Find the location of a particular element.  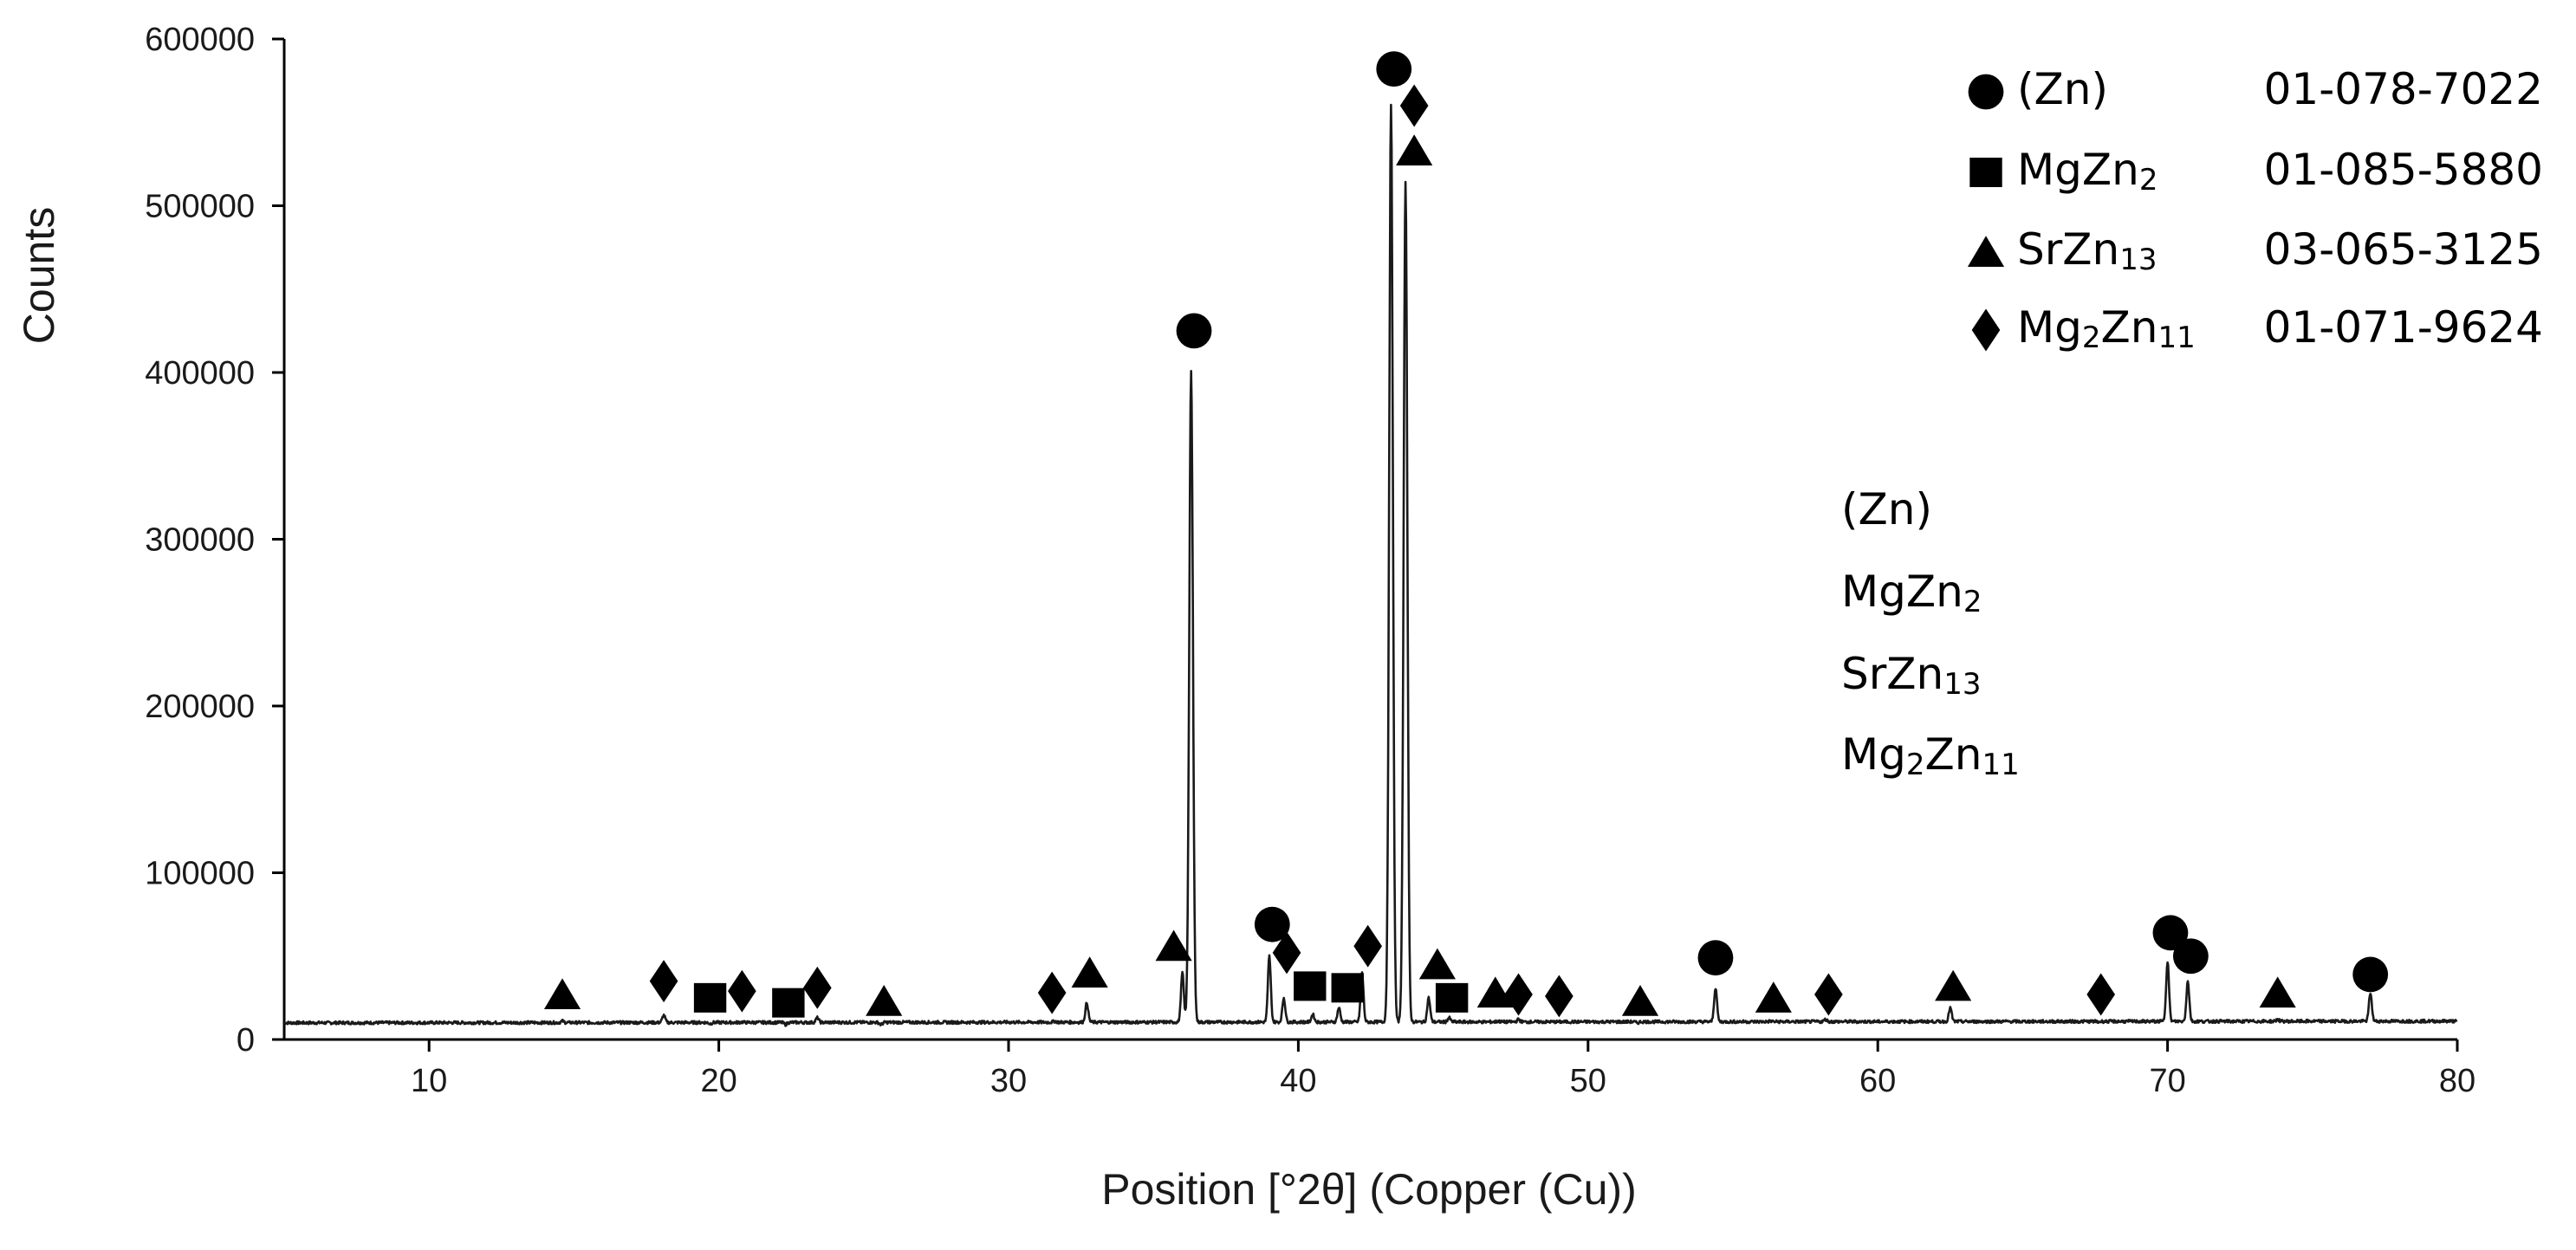

mg2zn11-legend-label: Mg2Zn11 is located at coordinates (2106, 328).